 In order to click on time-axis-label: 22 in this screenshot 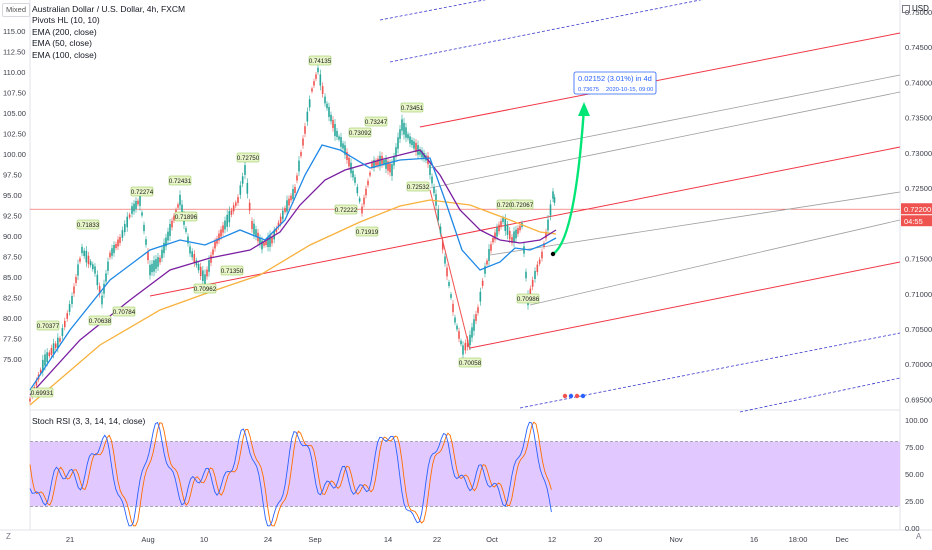, I will do `click(437, 539)`.